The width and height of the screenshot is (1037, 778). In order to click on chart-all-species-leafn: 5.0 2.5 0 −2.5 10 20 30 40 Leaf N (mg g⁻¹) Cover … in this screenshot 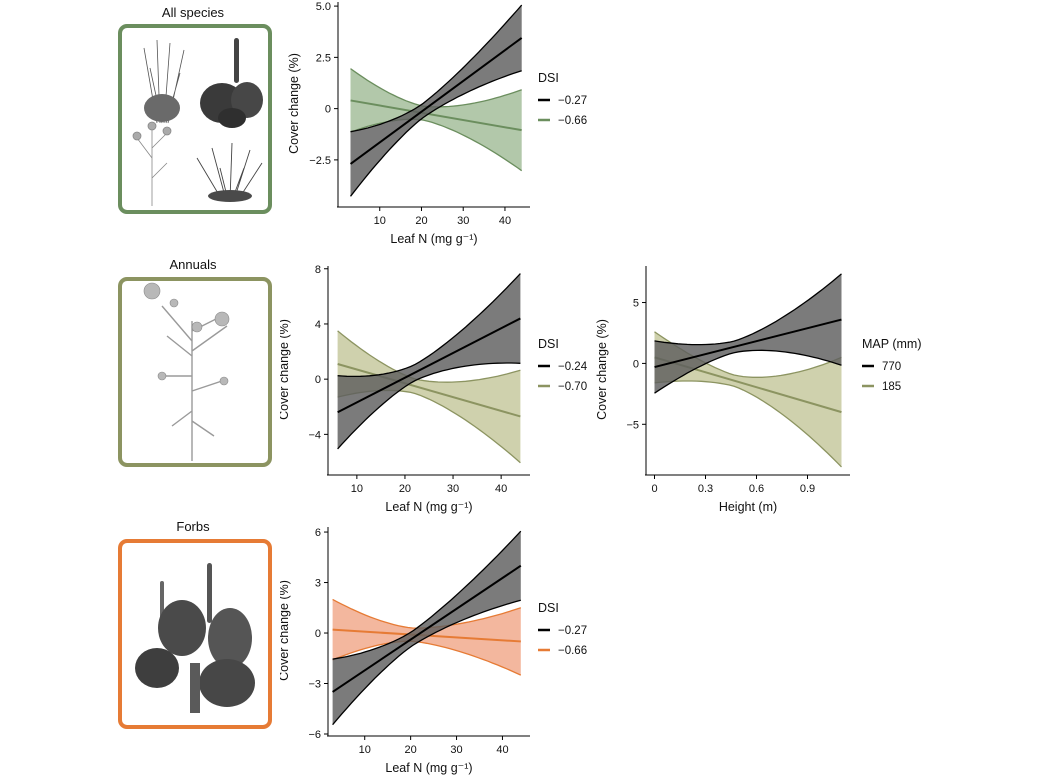, I will do `click(437, 123)`.